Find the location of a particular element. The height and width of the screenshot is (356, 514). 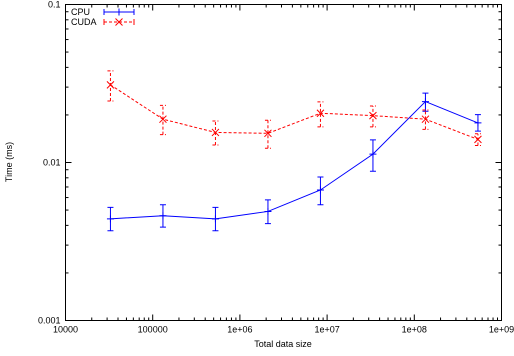

x-tick-label: 1e+07 is located at coordinates (326, 330).